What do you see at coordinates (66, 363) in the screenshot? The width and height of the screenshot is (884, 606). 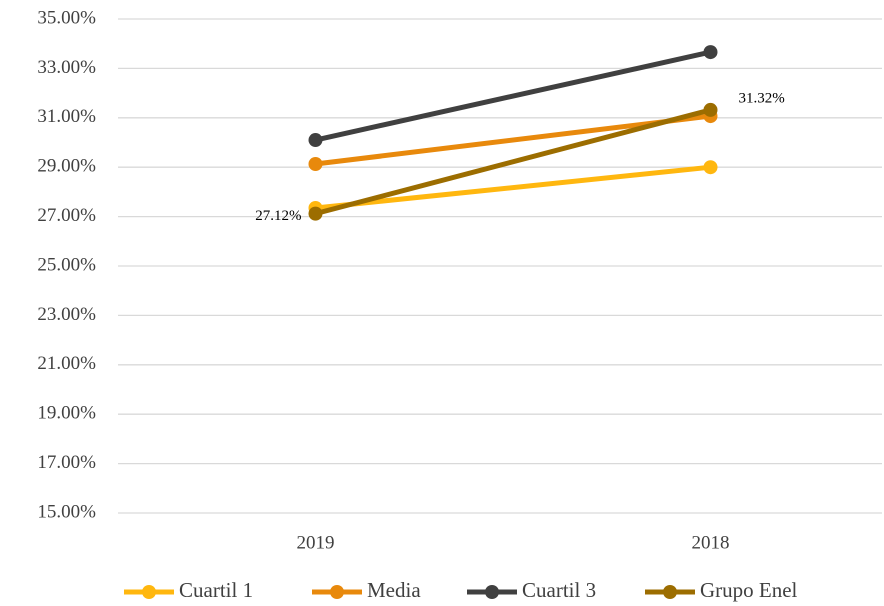 I see `y-tick-label: 21.00%` at bounding box center [66, 363].